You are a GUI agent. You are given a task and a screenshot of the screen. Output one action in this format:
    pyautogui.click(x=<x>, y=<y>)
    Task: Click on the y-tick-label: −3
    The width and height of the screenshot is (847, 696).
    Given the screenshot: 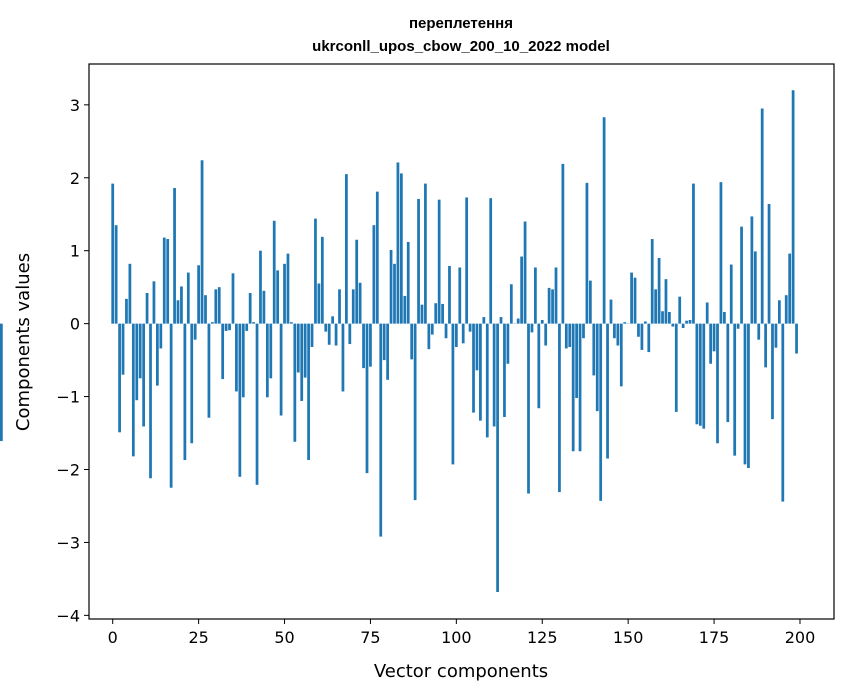 What is the action you would take?
    pyautogui.click(x=68, y=542)
    